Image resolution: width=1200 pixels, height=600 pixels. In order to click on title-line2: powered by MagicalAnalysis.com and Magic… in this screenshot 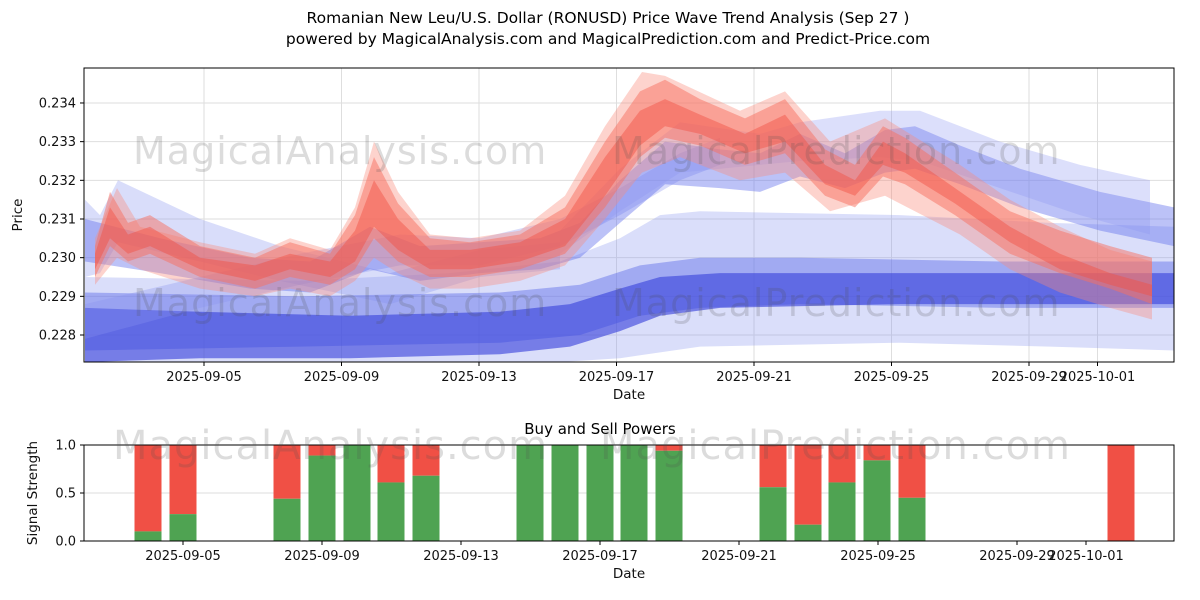, I will do `click(608, 39)`.